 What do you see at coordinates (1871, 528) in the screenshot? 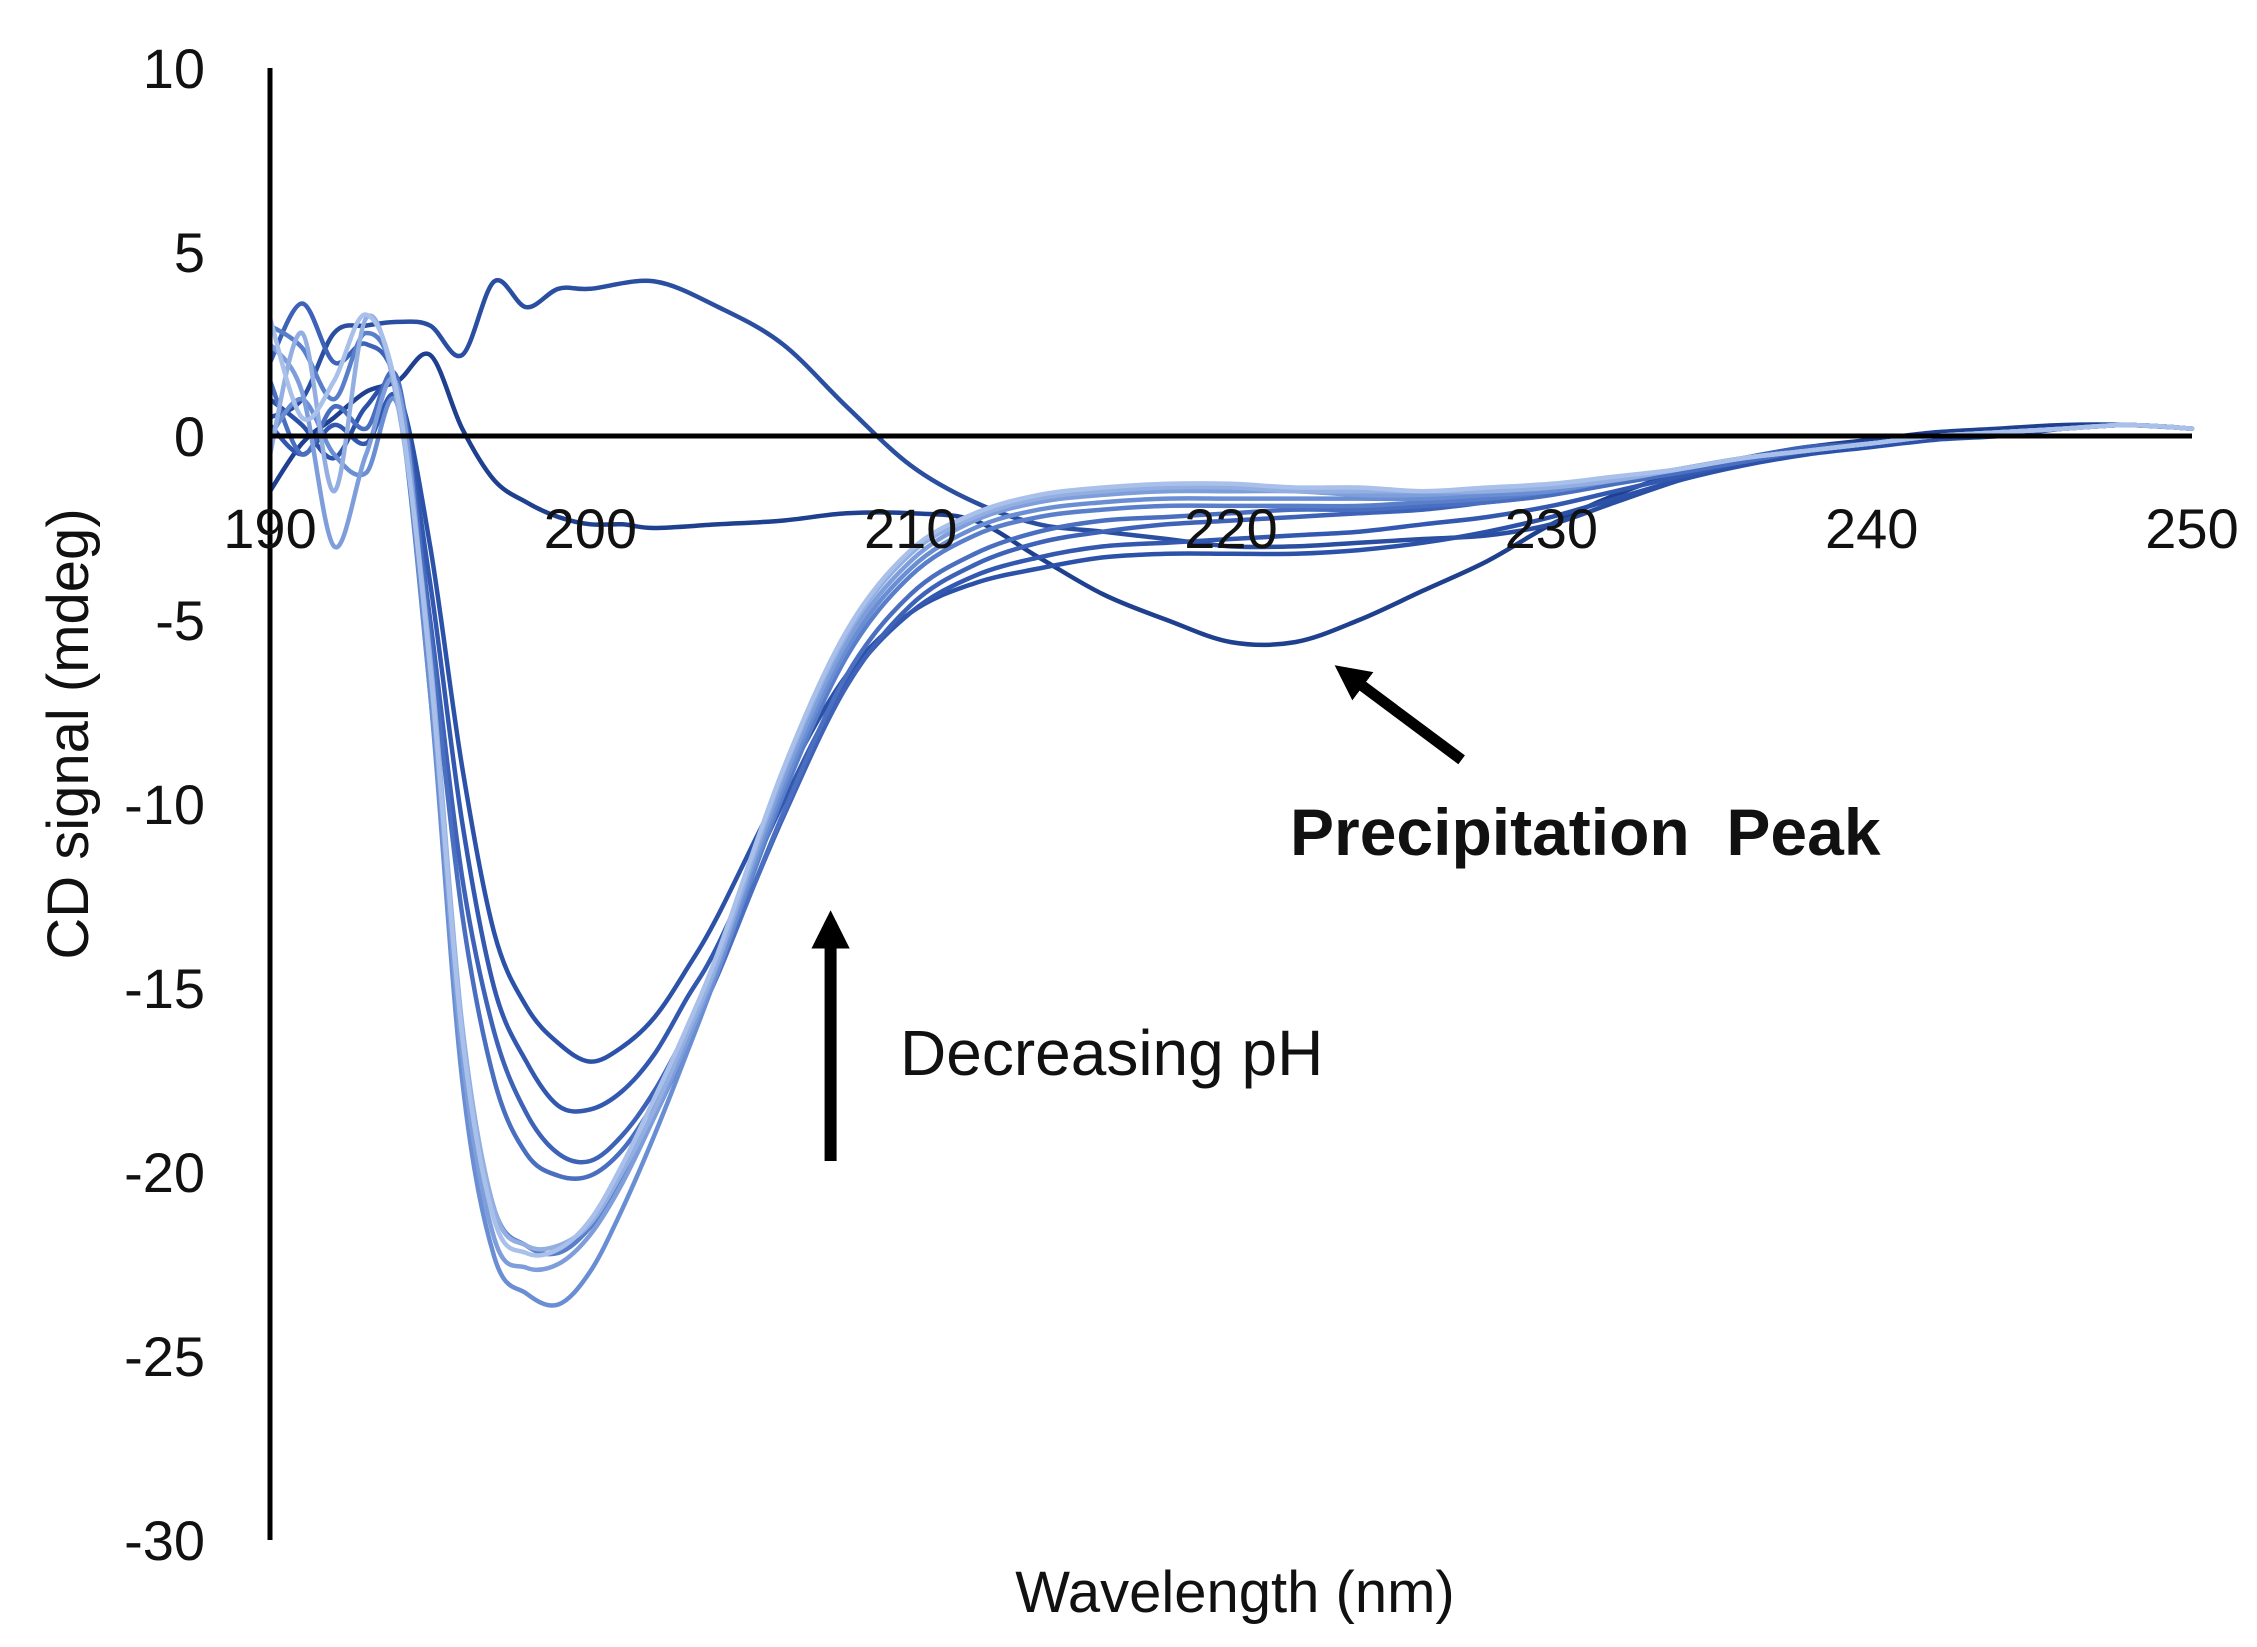
I see `x-tick-label: 240` at bounding box center [1871, 528].